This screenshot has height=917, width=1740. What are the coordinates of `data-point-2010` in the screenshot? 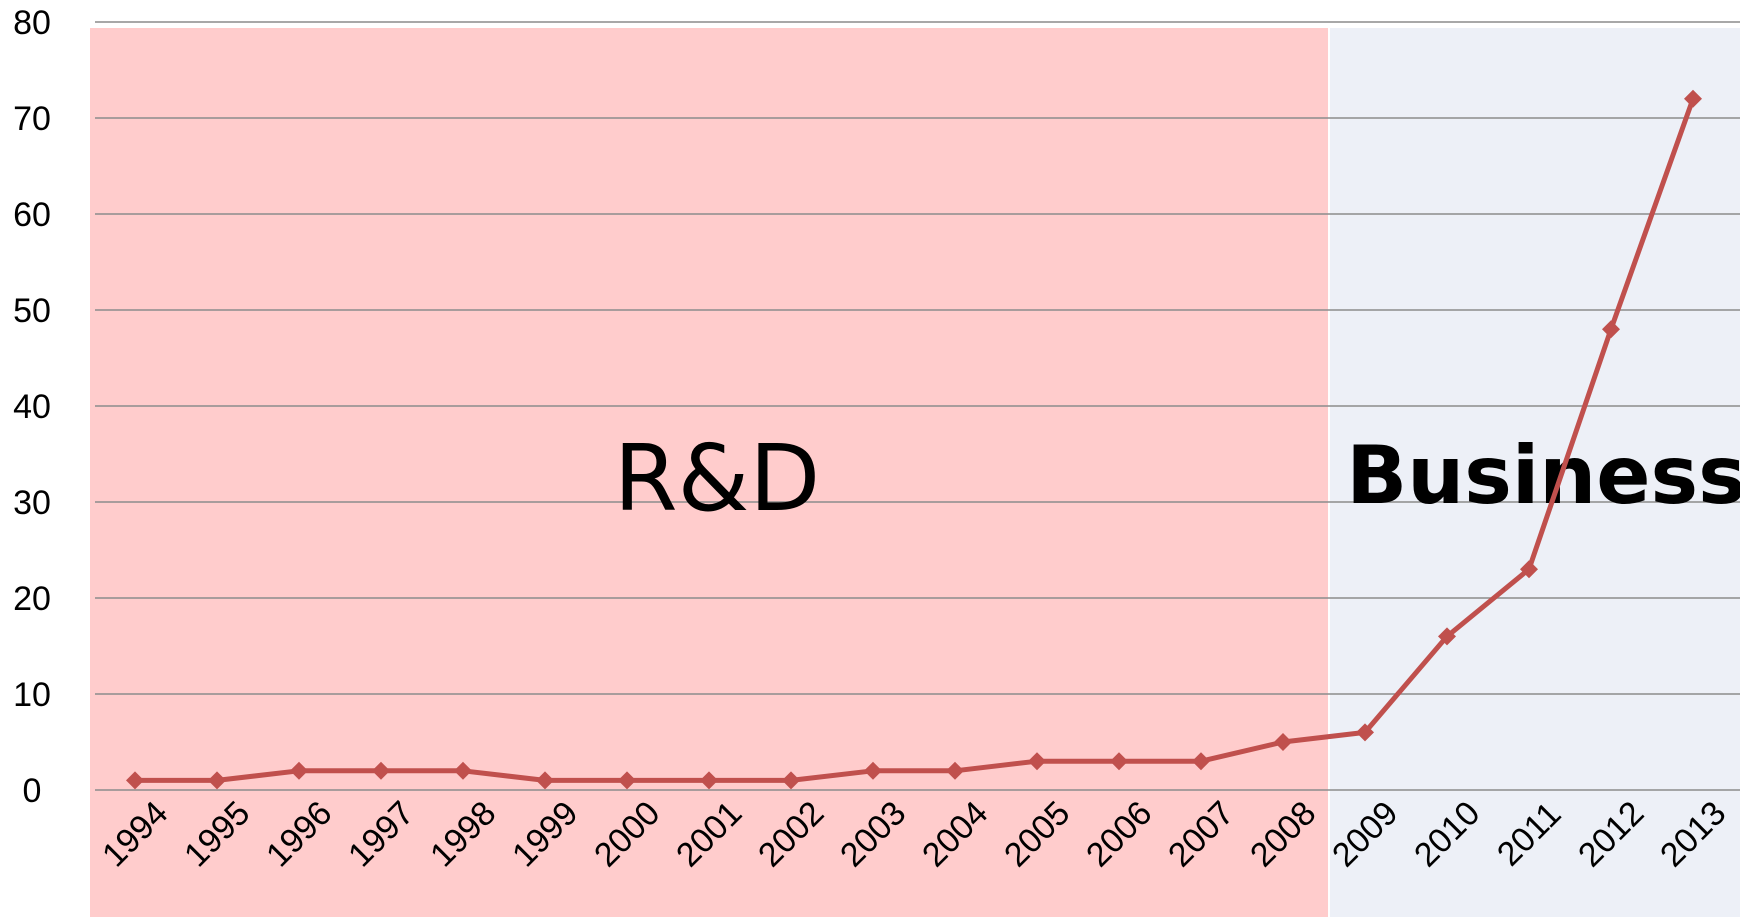 It's located at (1447, 636).